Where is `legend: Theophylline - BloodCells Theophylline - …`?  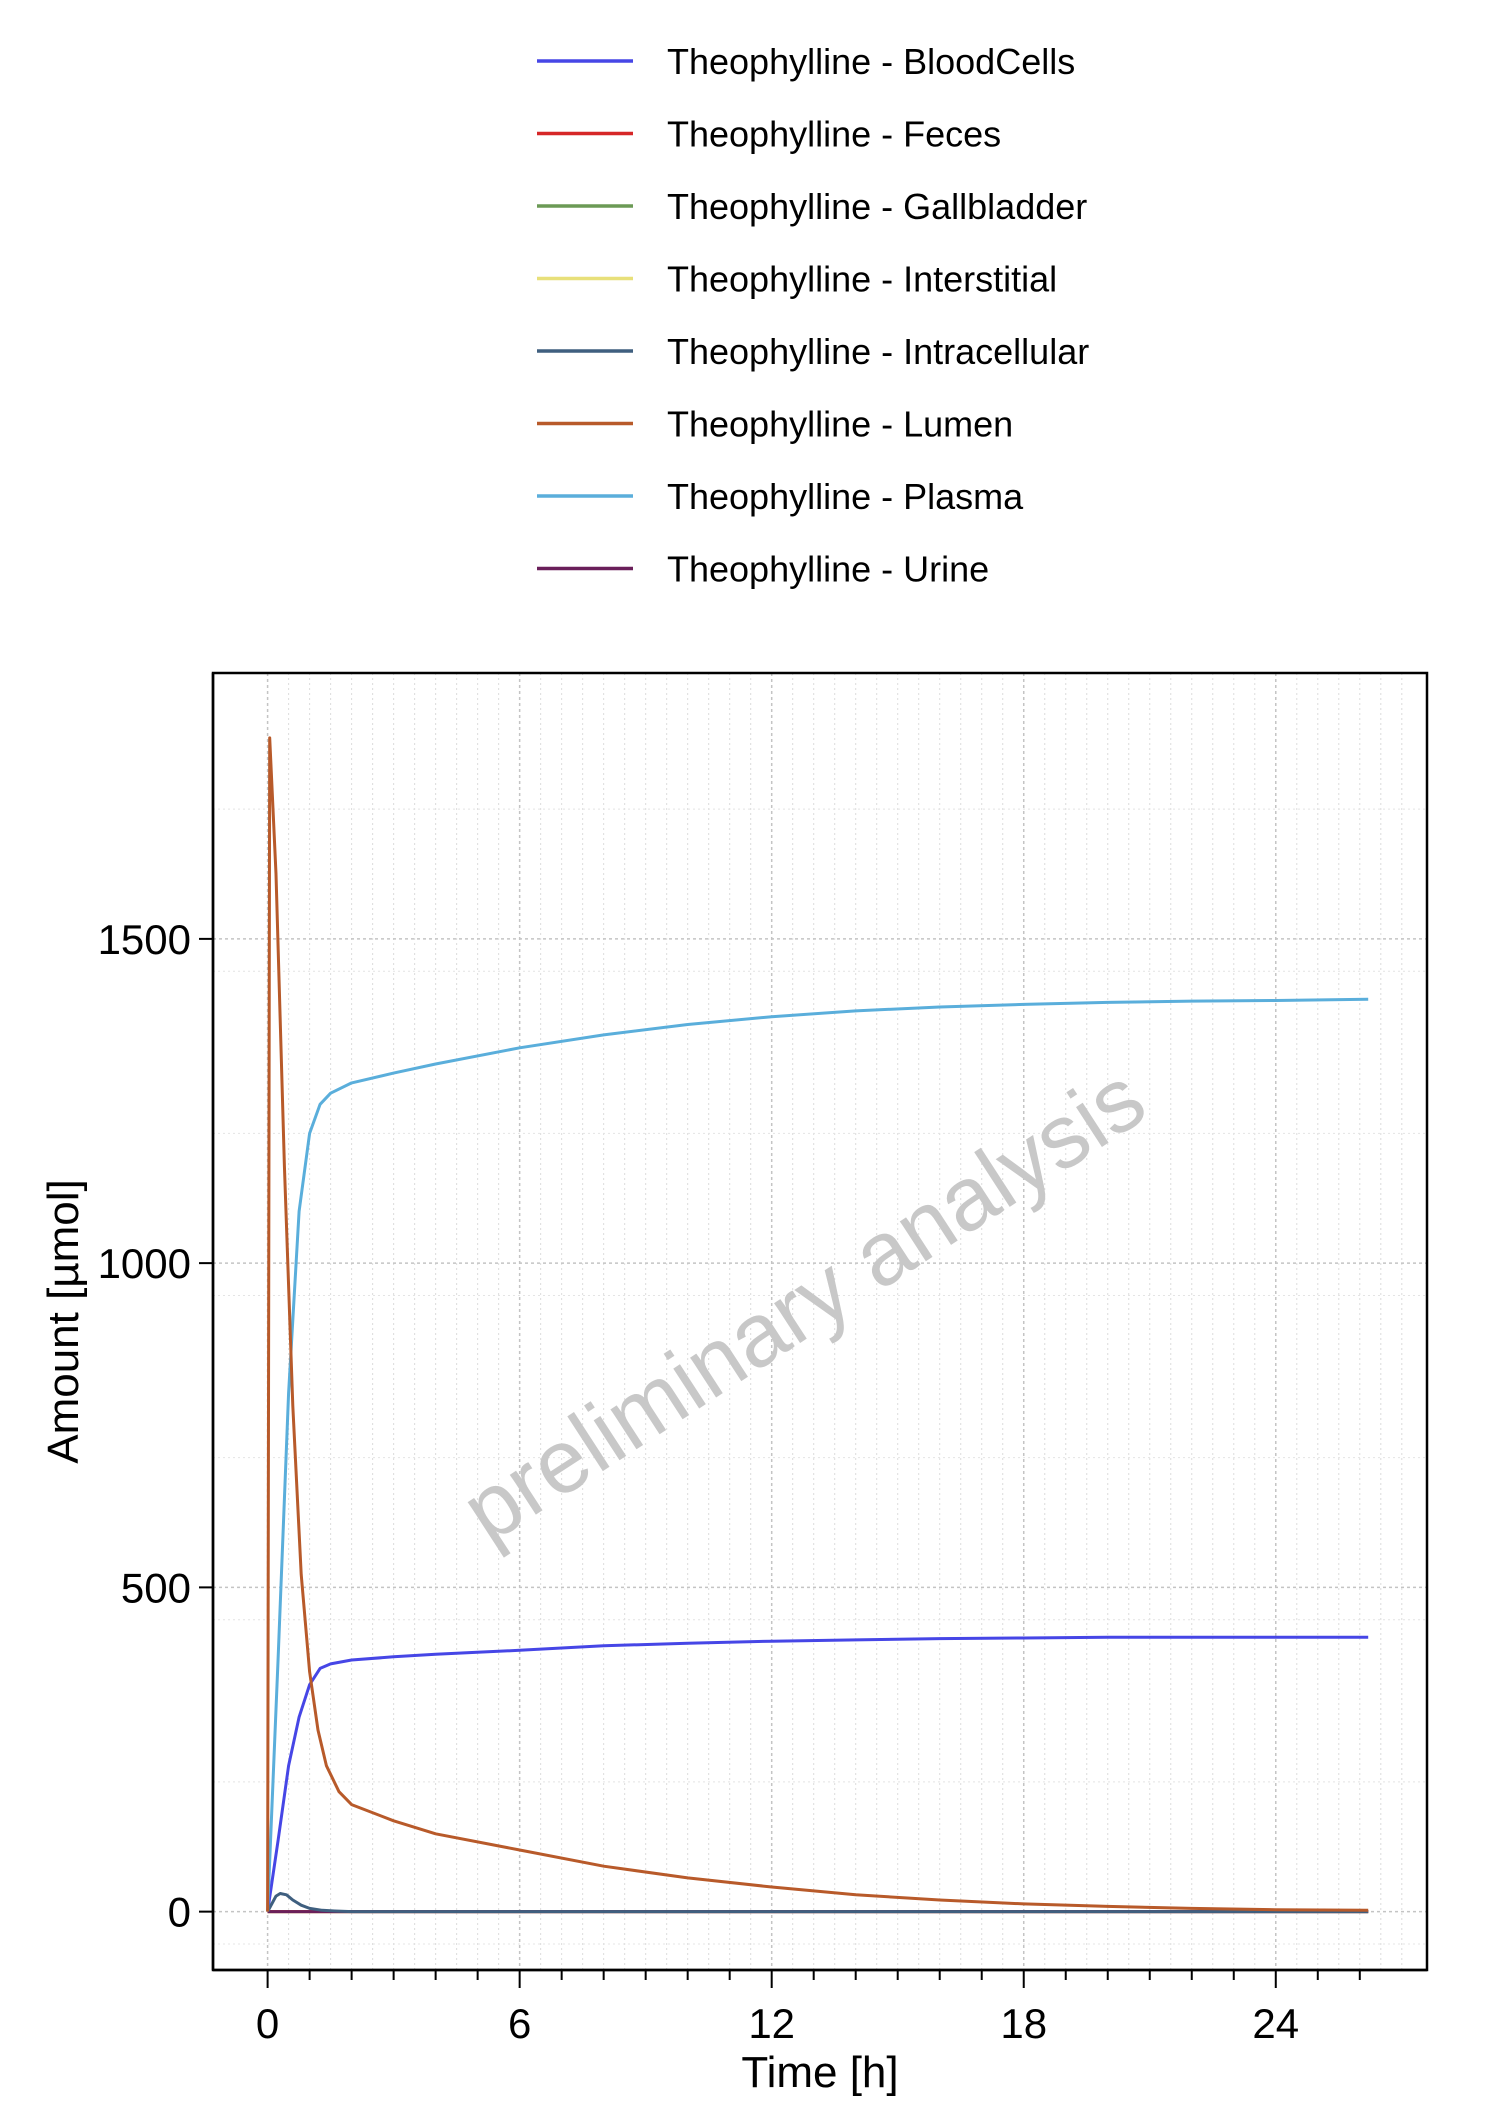 legend: Theophylline - BloodCells Theophylline - … is located at coordinates (813, 315).